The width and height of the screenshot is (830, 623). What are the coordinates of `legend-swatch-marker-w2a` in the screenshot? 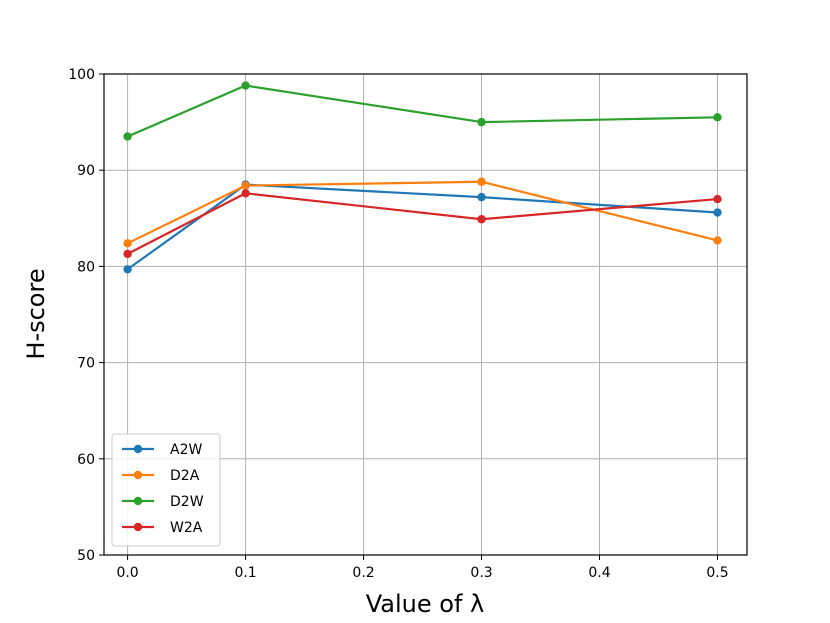 It's located at (138, 527).